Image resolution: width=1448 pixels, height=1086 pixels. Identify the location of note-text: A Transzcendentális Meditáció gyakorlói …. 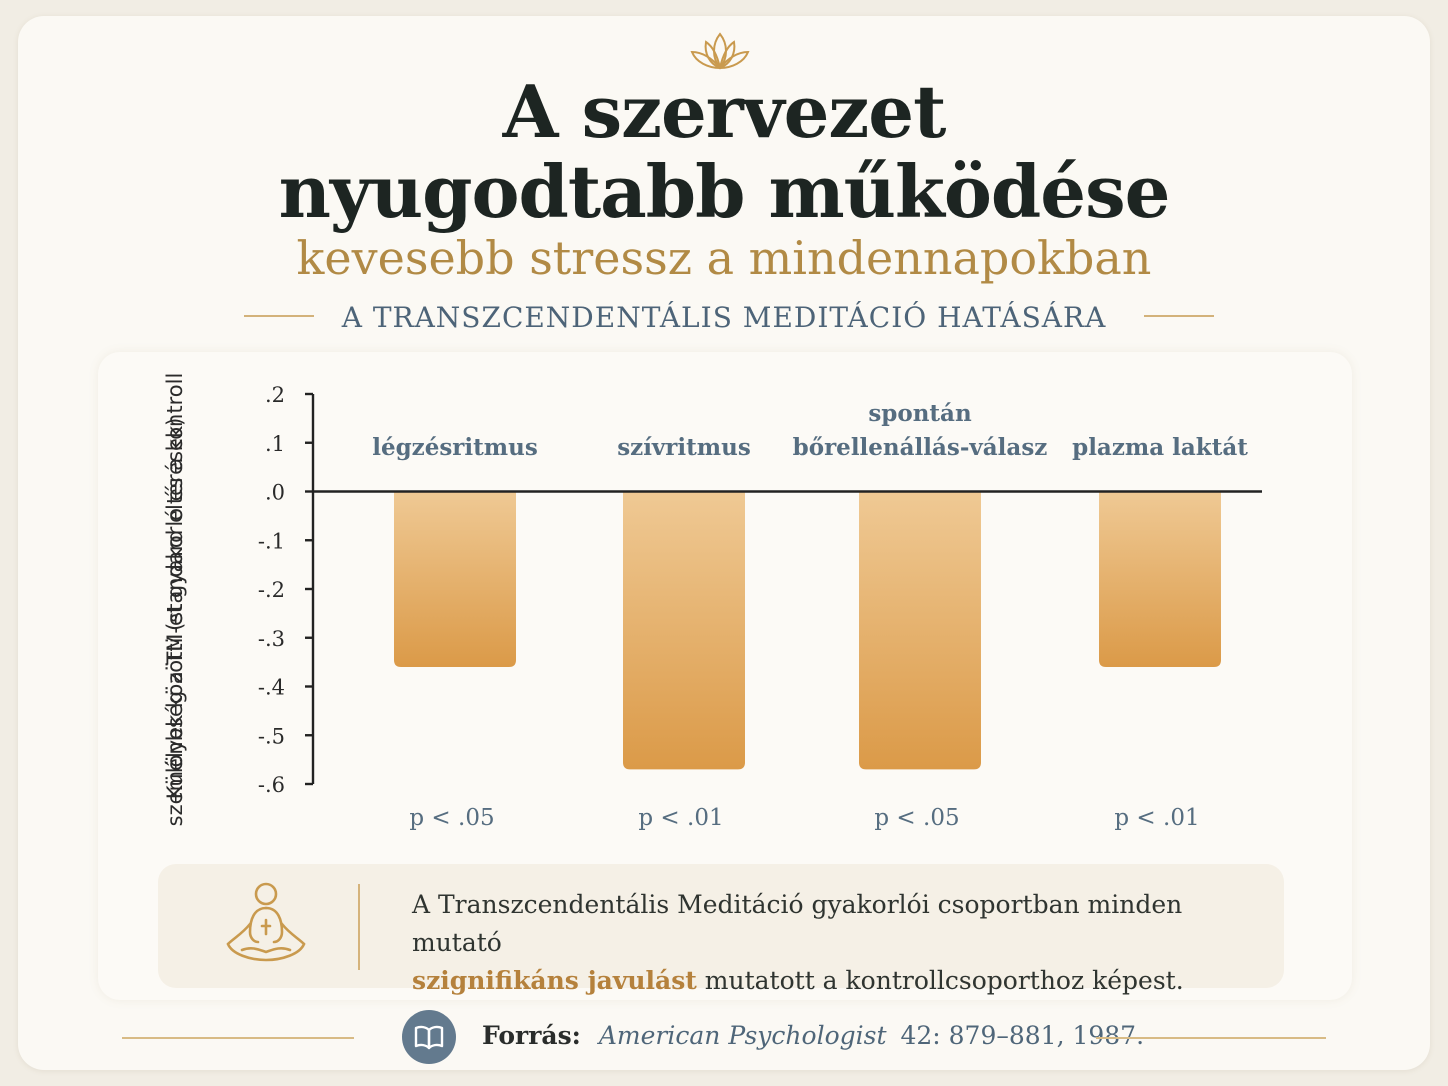
(832, 943).